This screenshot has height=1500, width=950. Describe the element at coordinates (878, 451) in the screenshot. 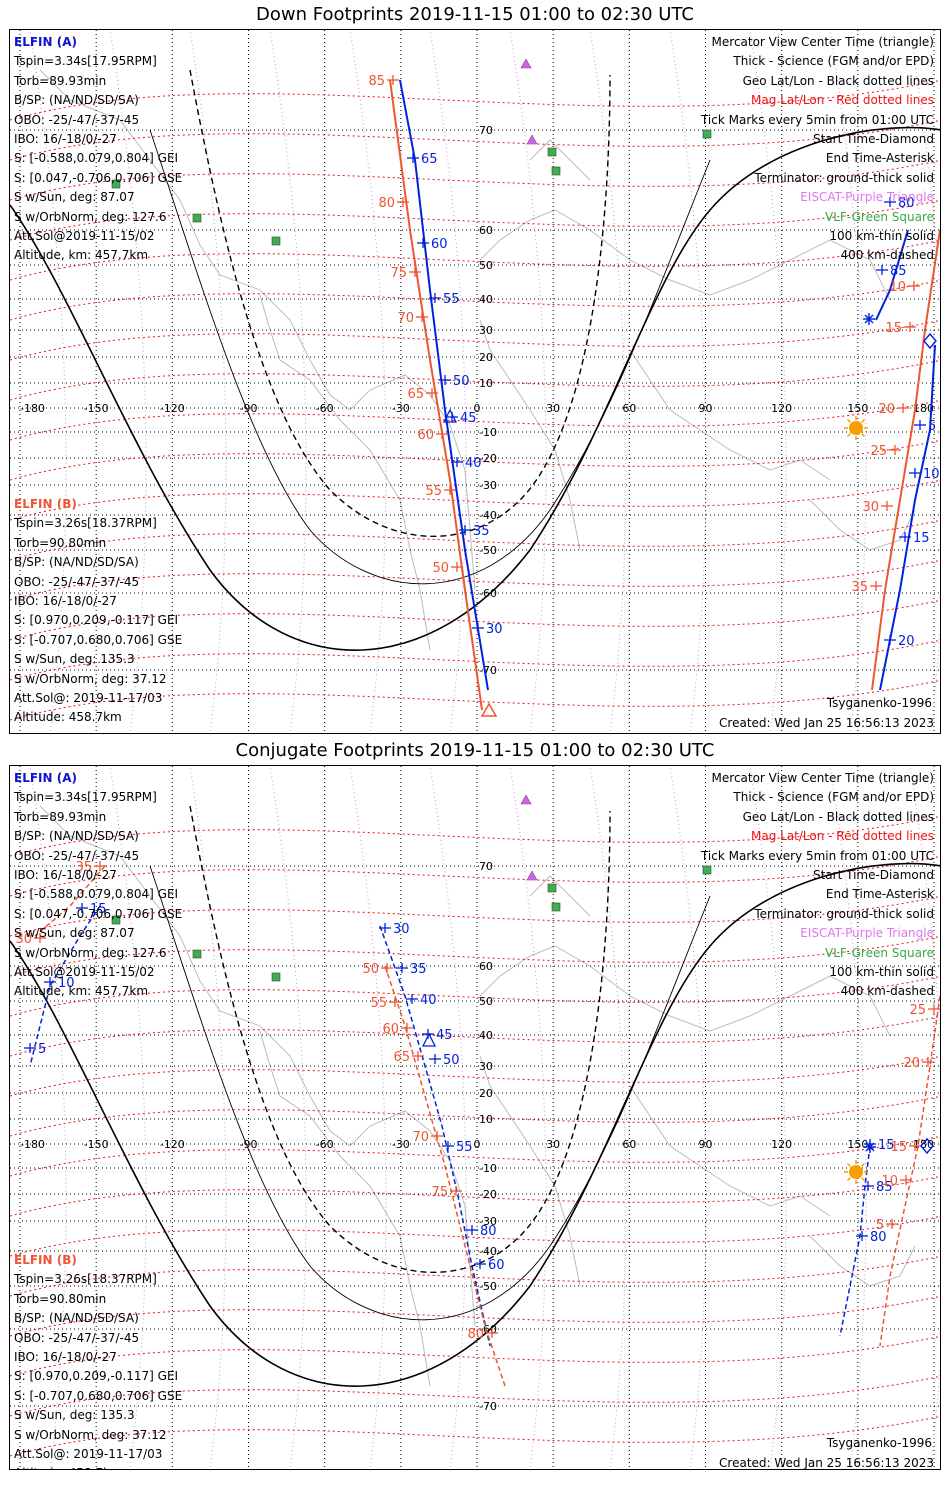

I see `orbit-tick-label: 25` at that location.